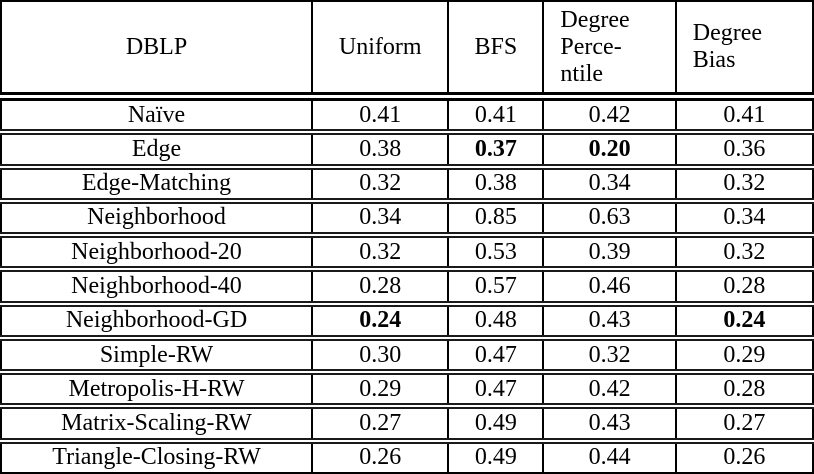  I want to click on table-row: Neighborhood-20 0.32 0.53 0.39 0.32, so click(407, 254).